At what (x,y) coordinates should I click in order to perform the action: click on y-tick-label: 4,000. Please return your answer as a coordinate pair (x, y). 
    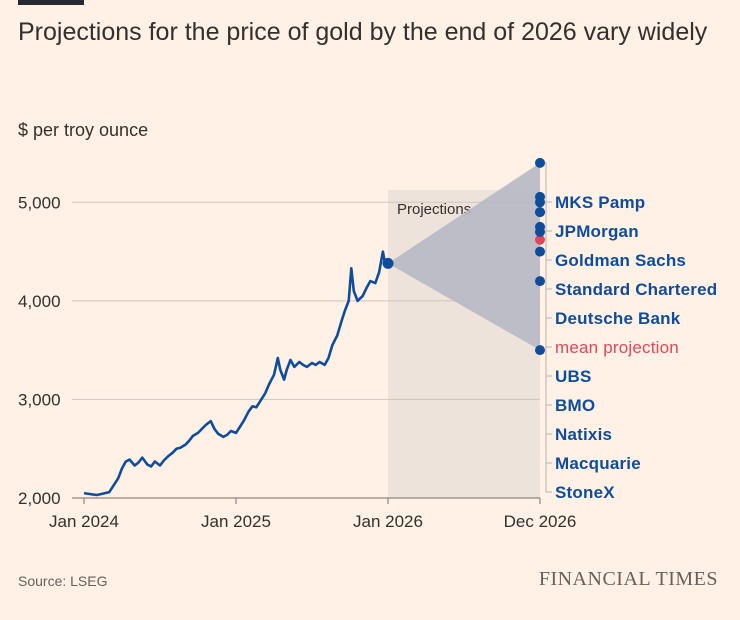
    Looking at the image, I should click on (39, 301).